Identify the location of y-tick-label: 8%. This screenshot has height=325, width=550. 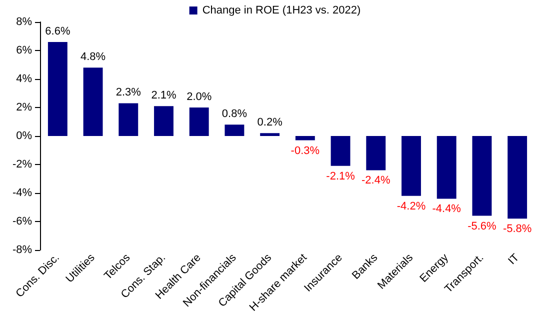
(24, 22).